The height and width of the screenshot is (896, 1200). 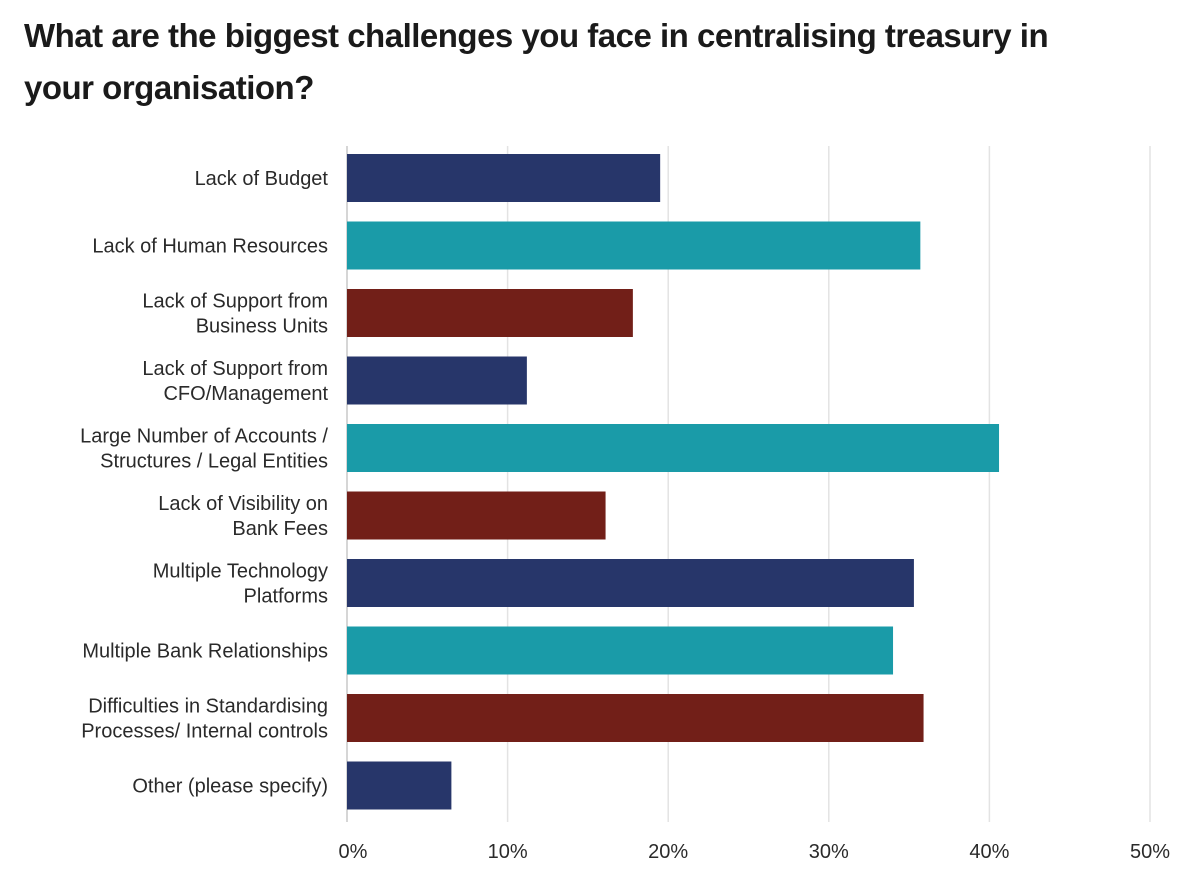 I want to click on x-tick-label: 20%, so click(x=668, y=852).